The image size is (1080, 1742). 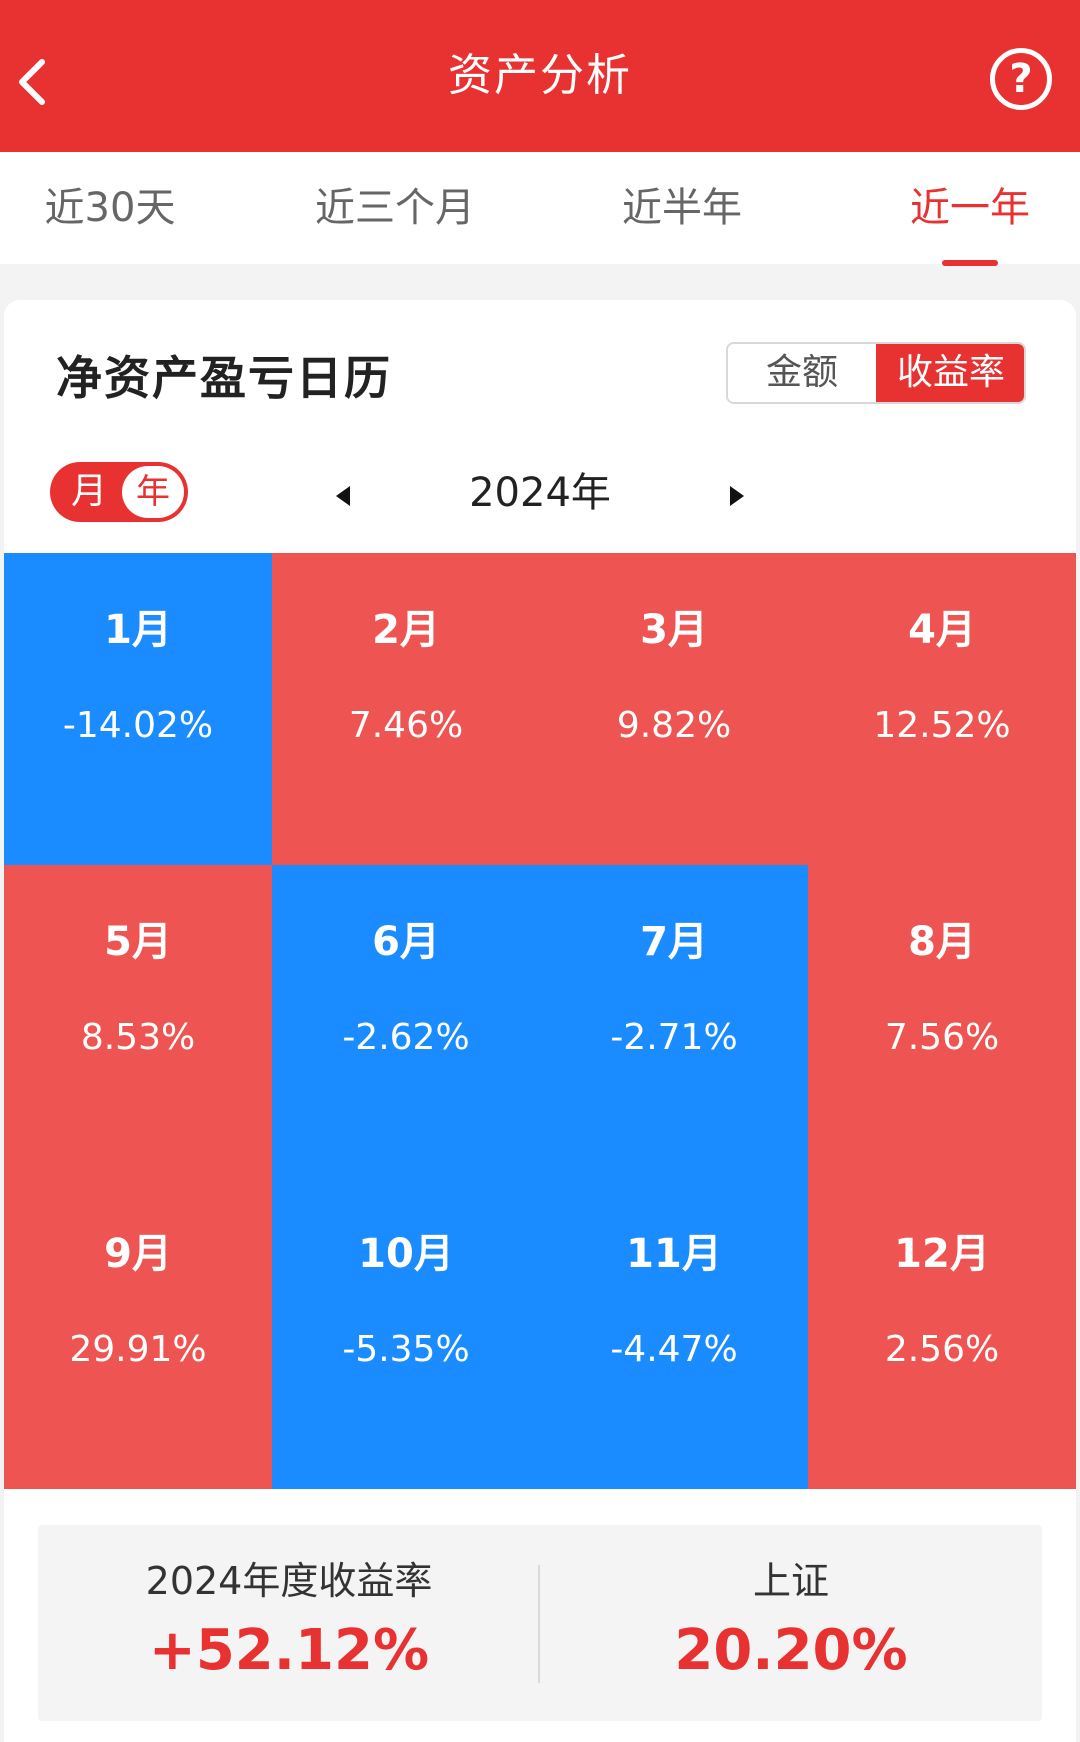 I want to click on month-cell: 9月 29.91%, so click(x=138, y=1333).